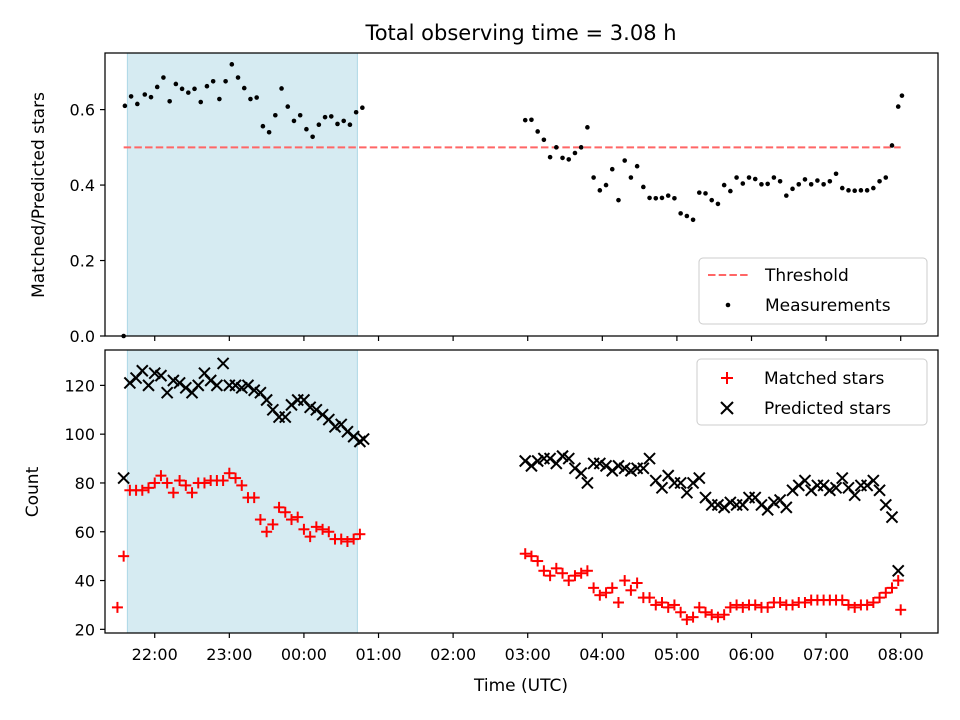 The image size is (960, 720). I want to click on bottom-x-tick-label: 23:00, so click(229, 654).